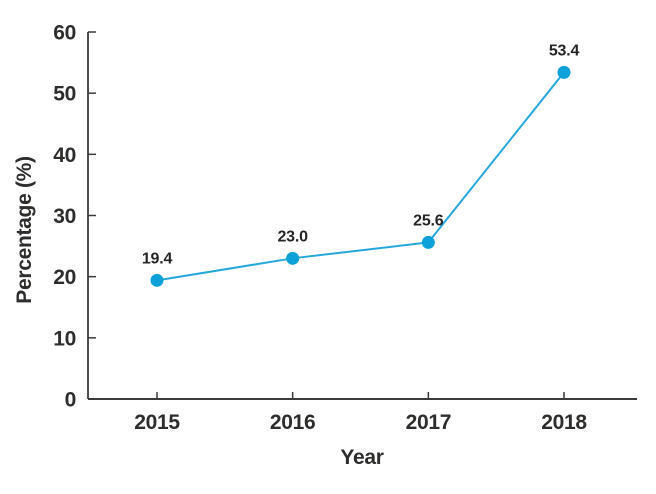 The width and height of the screenshot is (656, 494). I want to click on y-axis-title: Percentage (%), so click(24, 230).